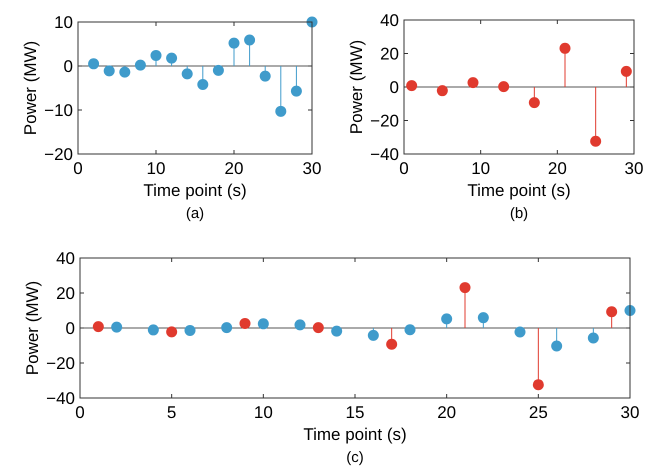  I want to click on x-tick-label: 5, so click(171, 412).